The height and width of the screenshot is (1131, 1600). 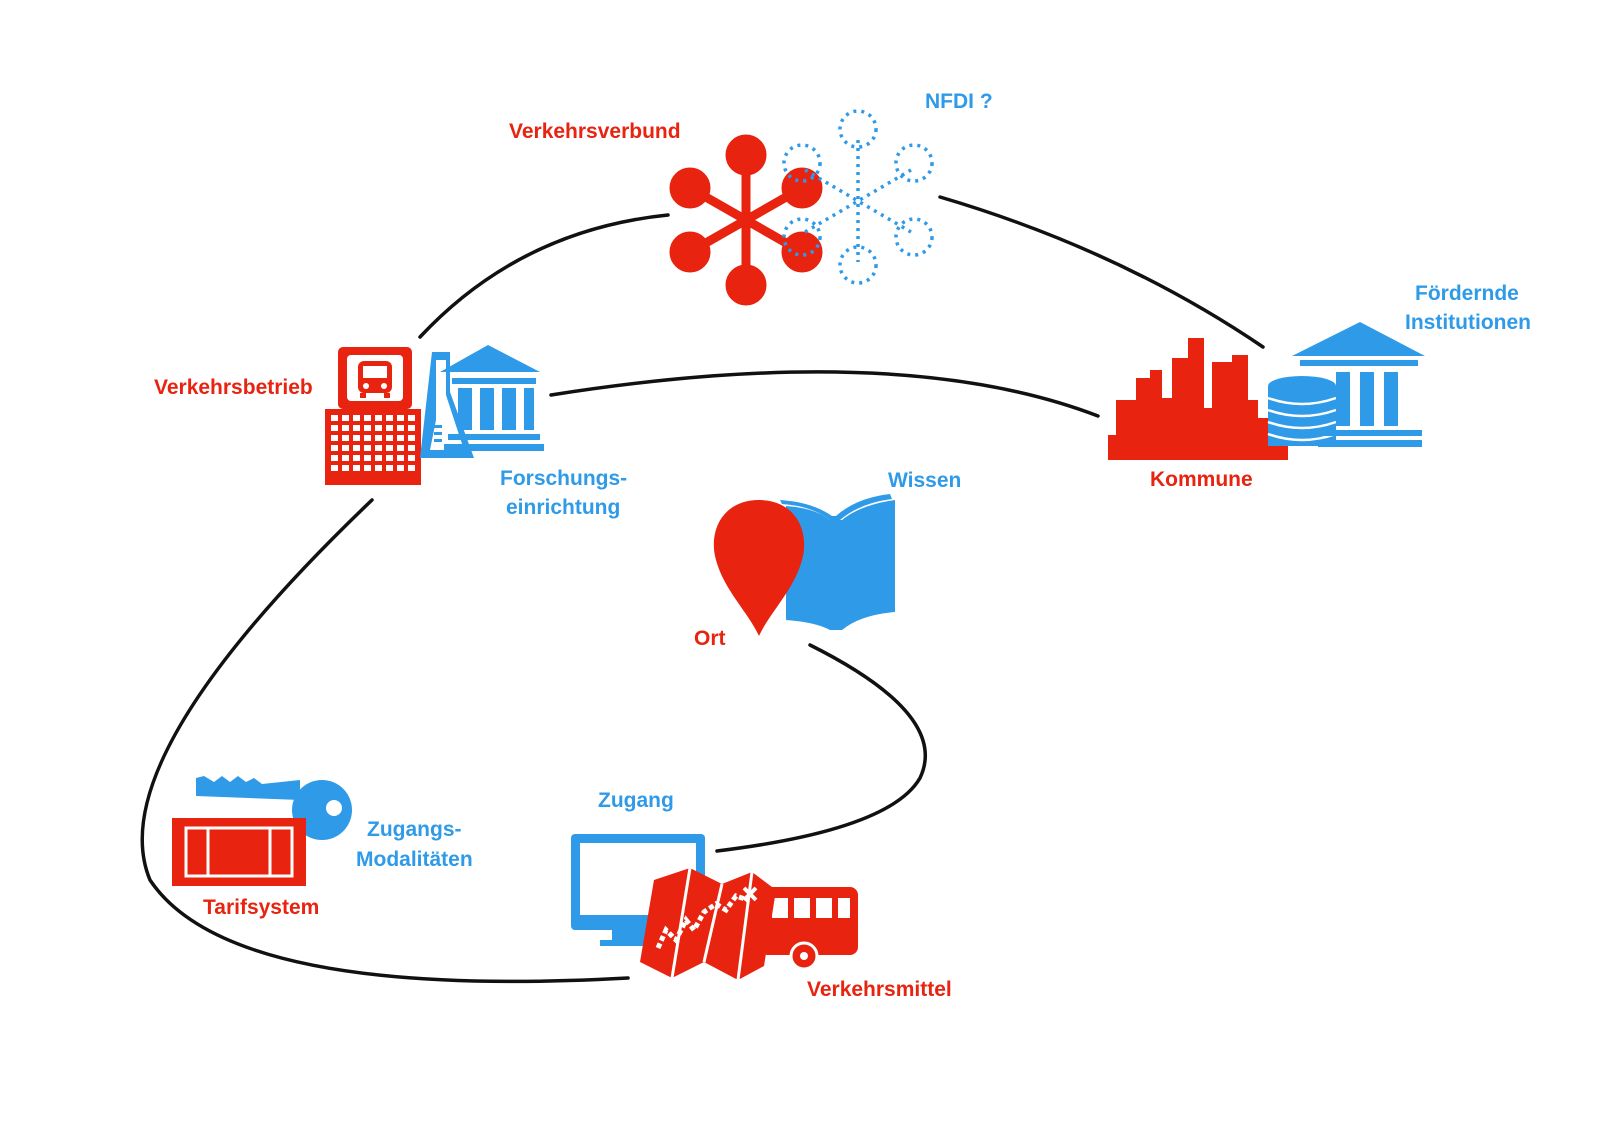 What do you see at coordinates (414, 859) in the screenshot?
I see `label-zugangs-line2: Modalitäten` at bounding box center [414, 859].